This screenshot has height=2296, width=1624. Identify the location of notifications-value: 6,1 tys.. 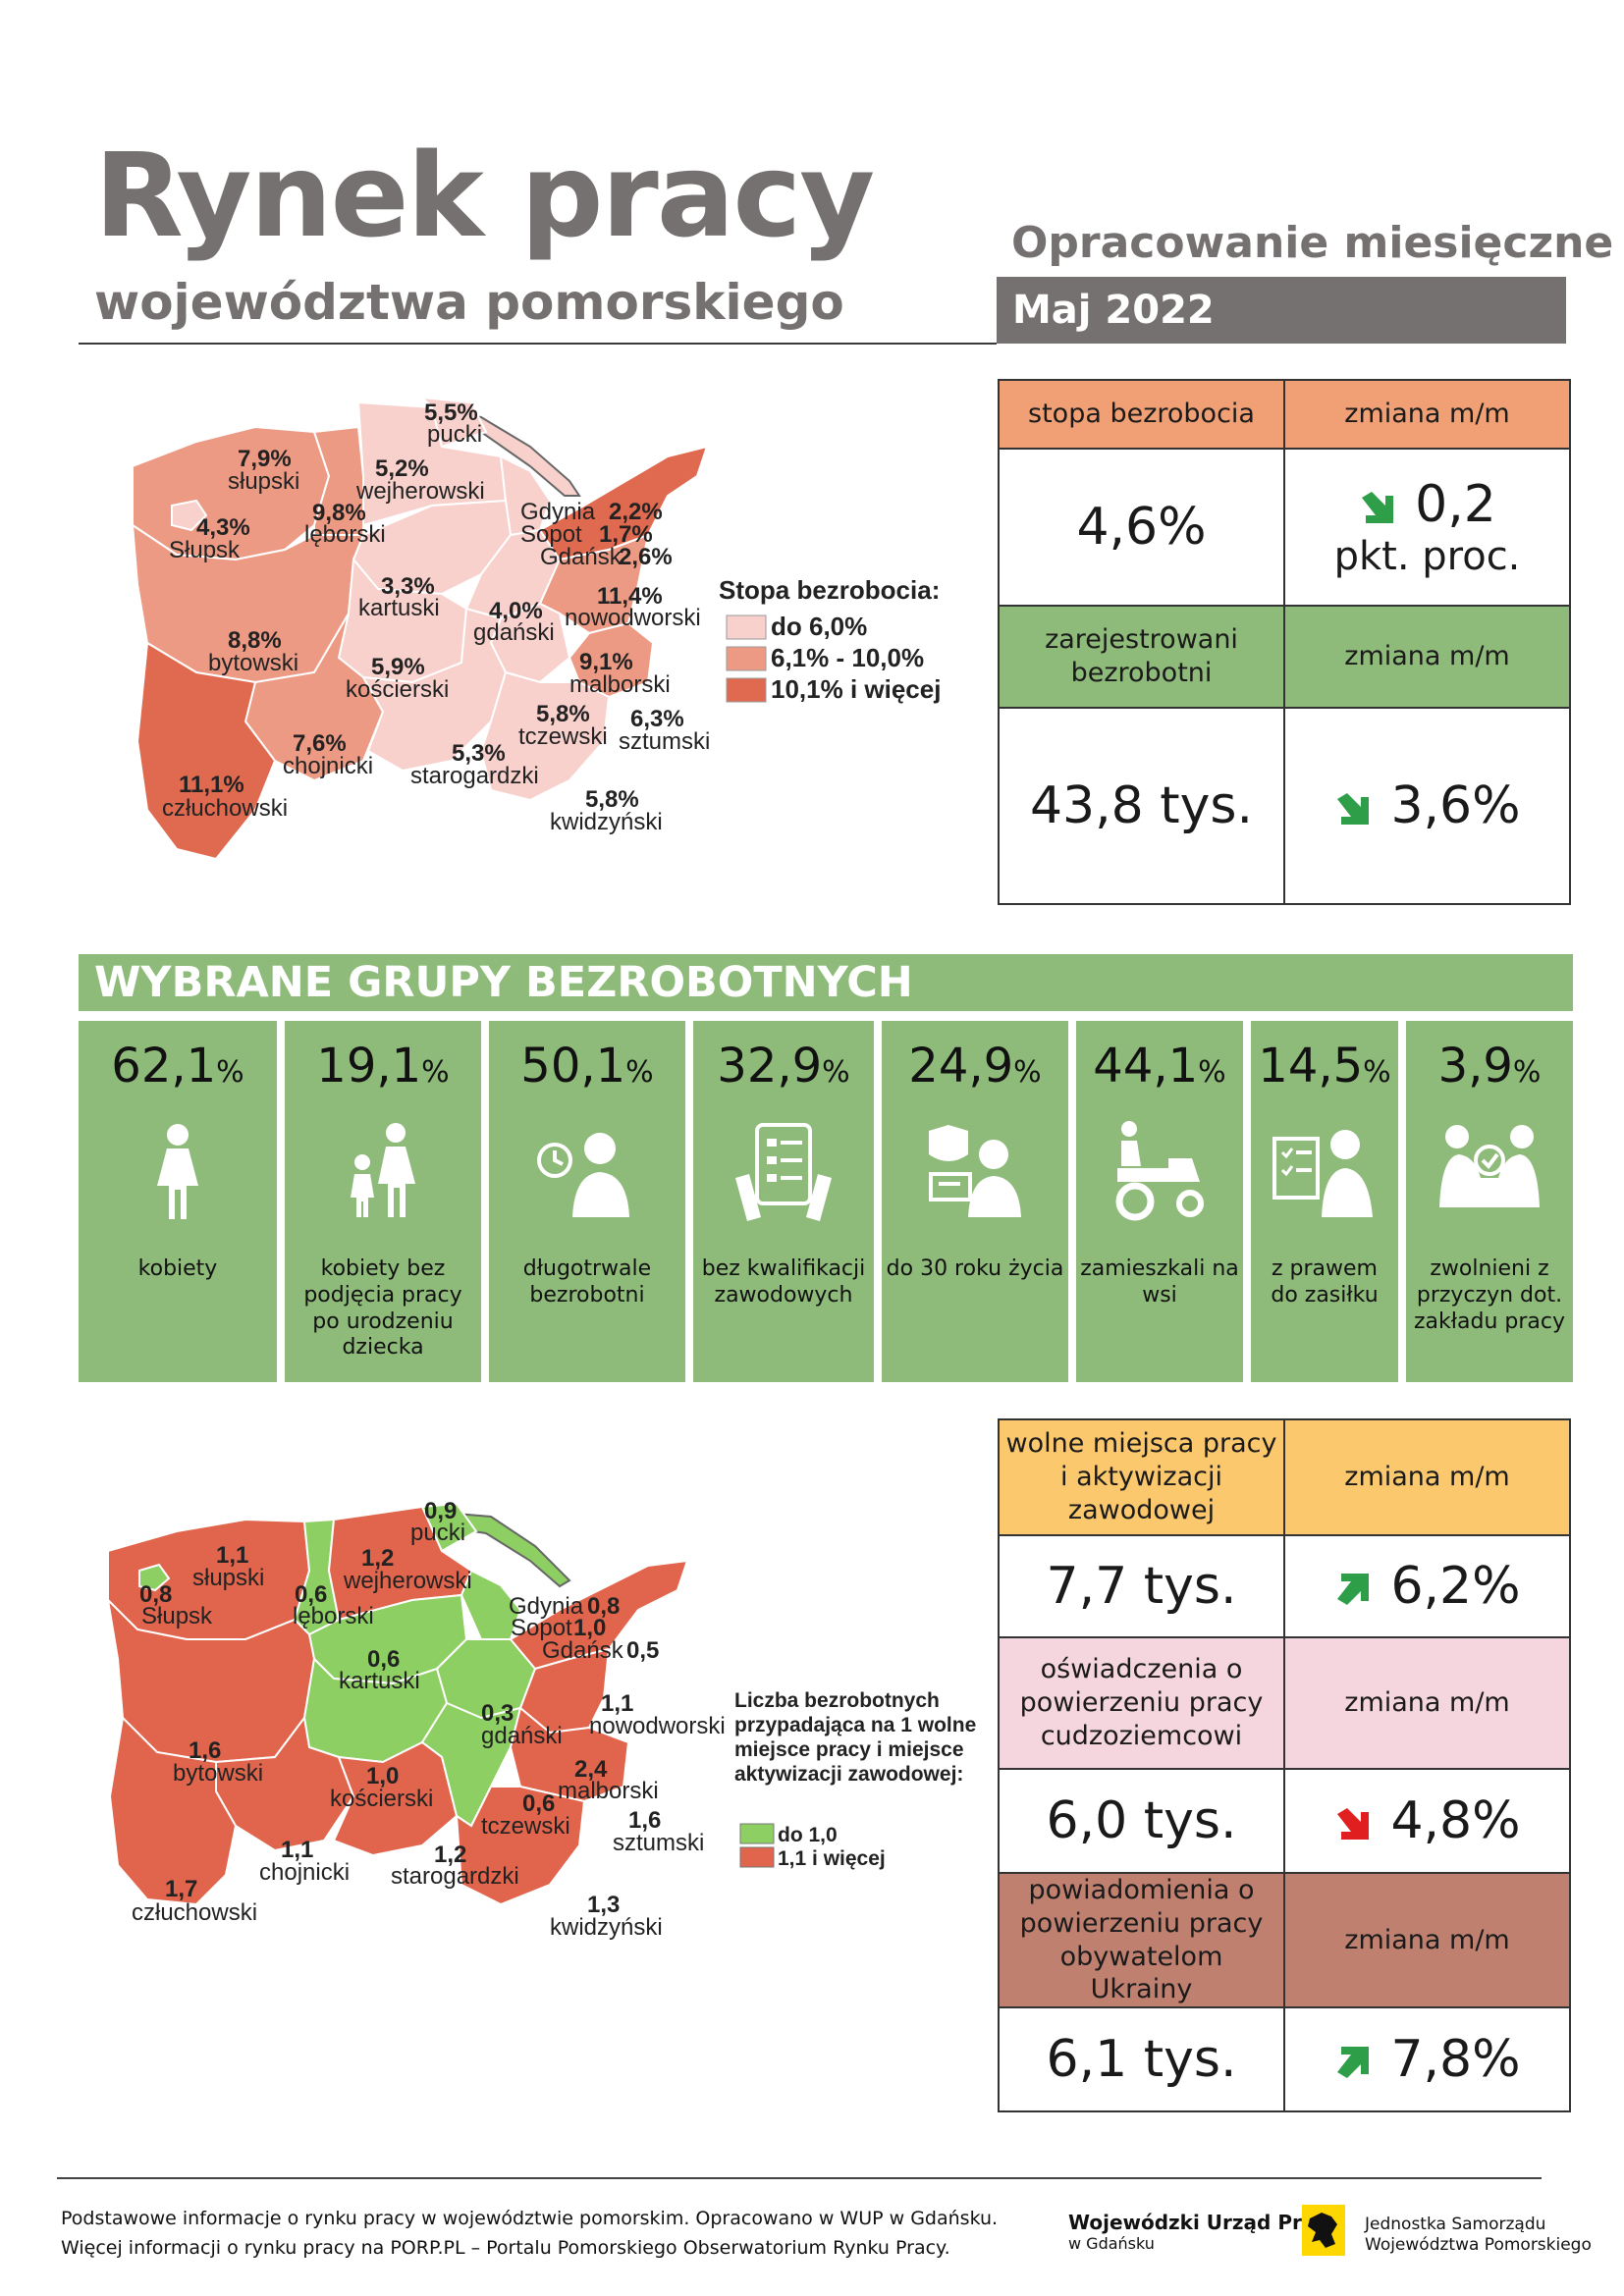
(1141, 2059).